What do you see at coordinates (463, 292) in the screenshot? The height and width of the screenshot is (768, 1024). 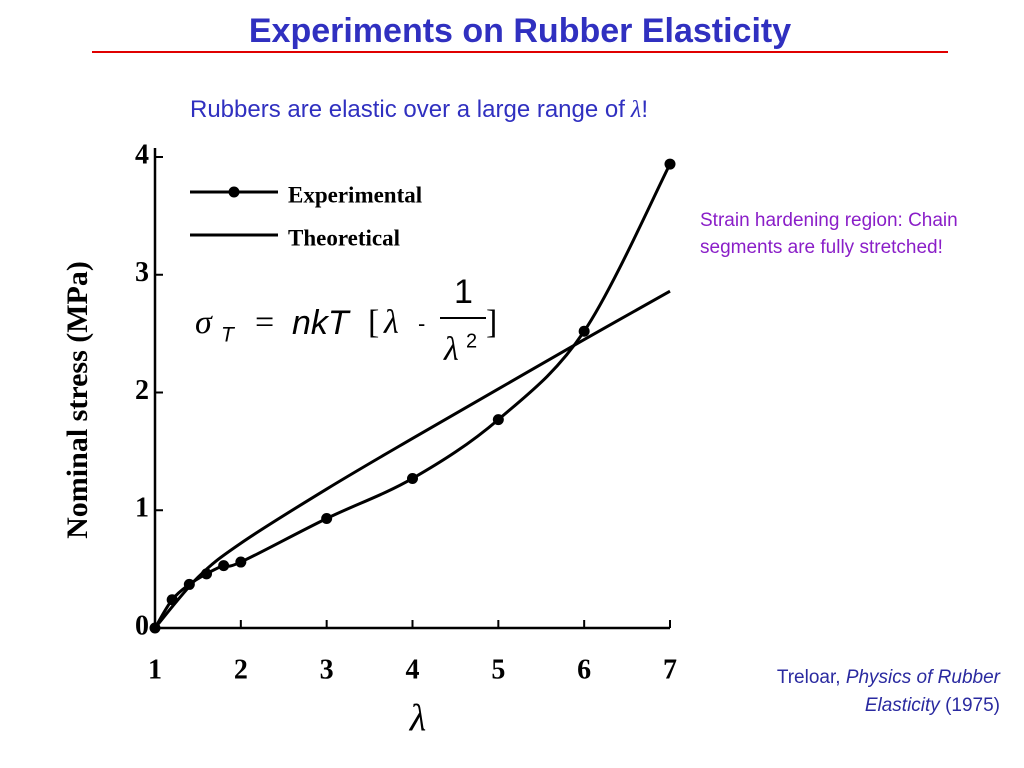 I see `formula-numerator: 1` at bounding box center [463, 292].